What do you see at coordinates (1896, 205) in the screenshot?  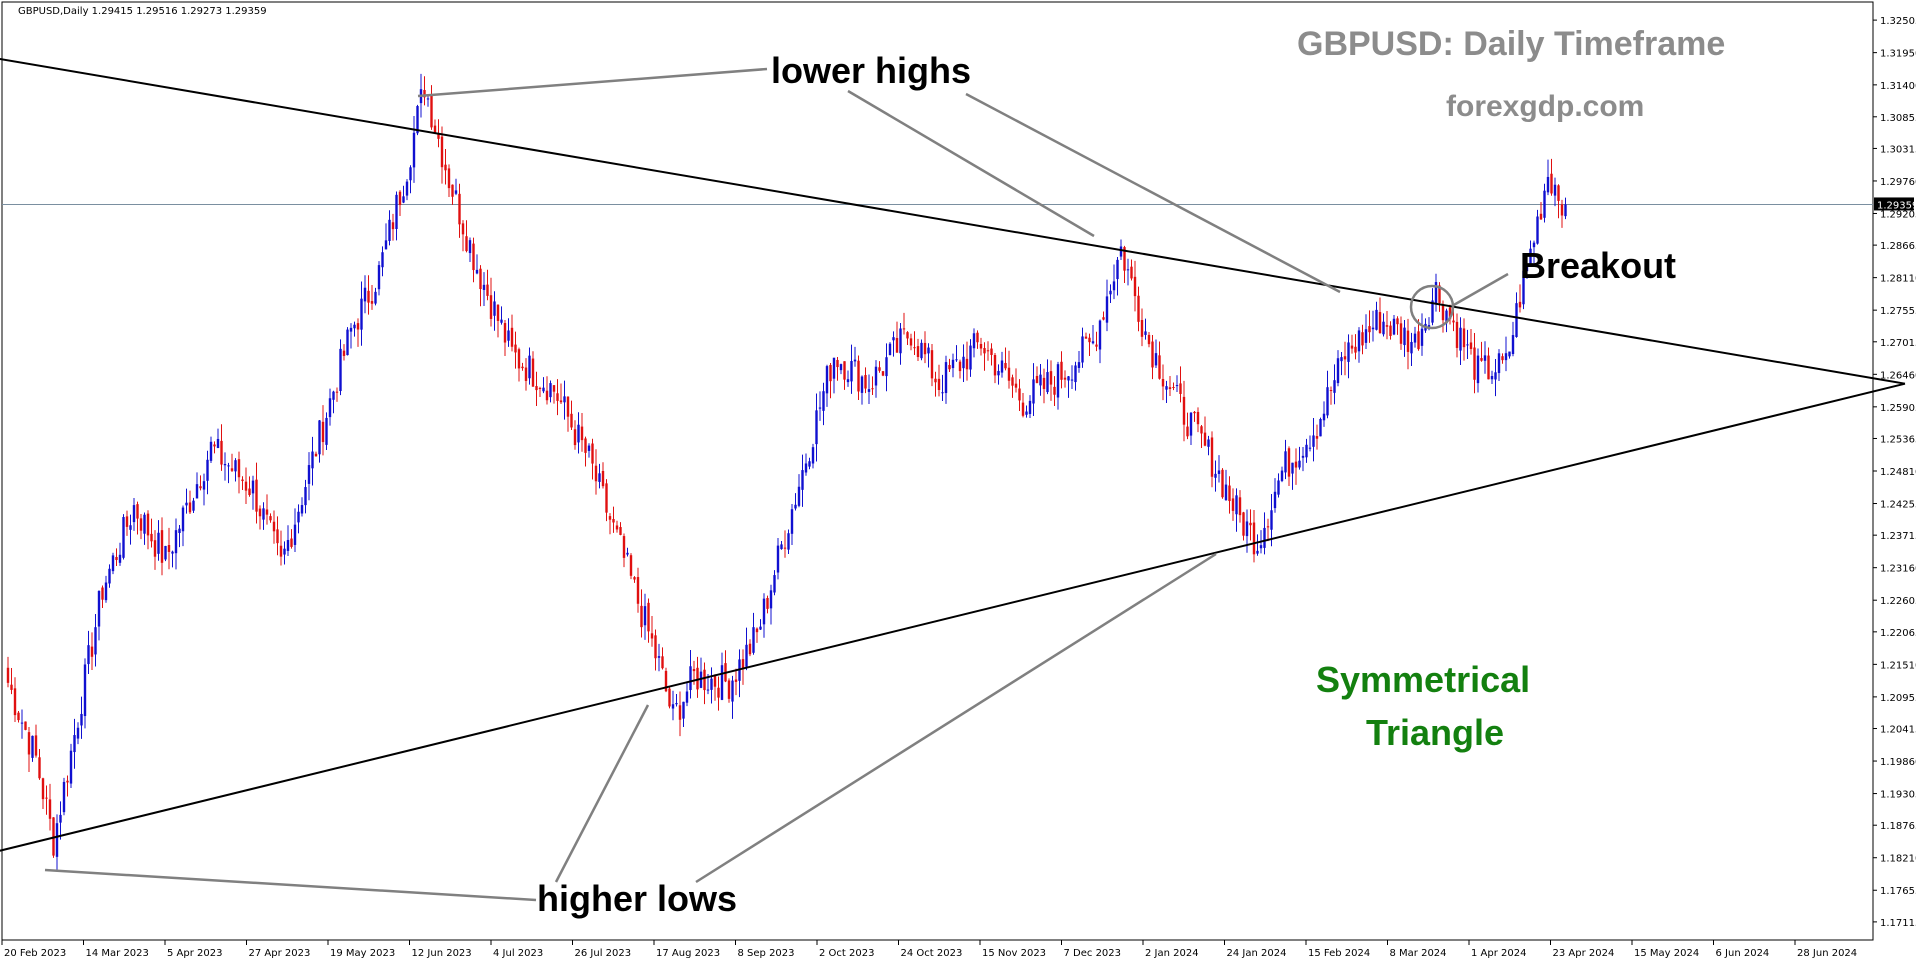 I see `current-price-value: 1.29359` at bounding box center [1896, 205].